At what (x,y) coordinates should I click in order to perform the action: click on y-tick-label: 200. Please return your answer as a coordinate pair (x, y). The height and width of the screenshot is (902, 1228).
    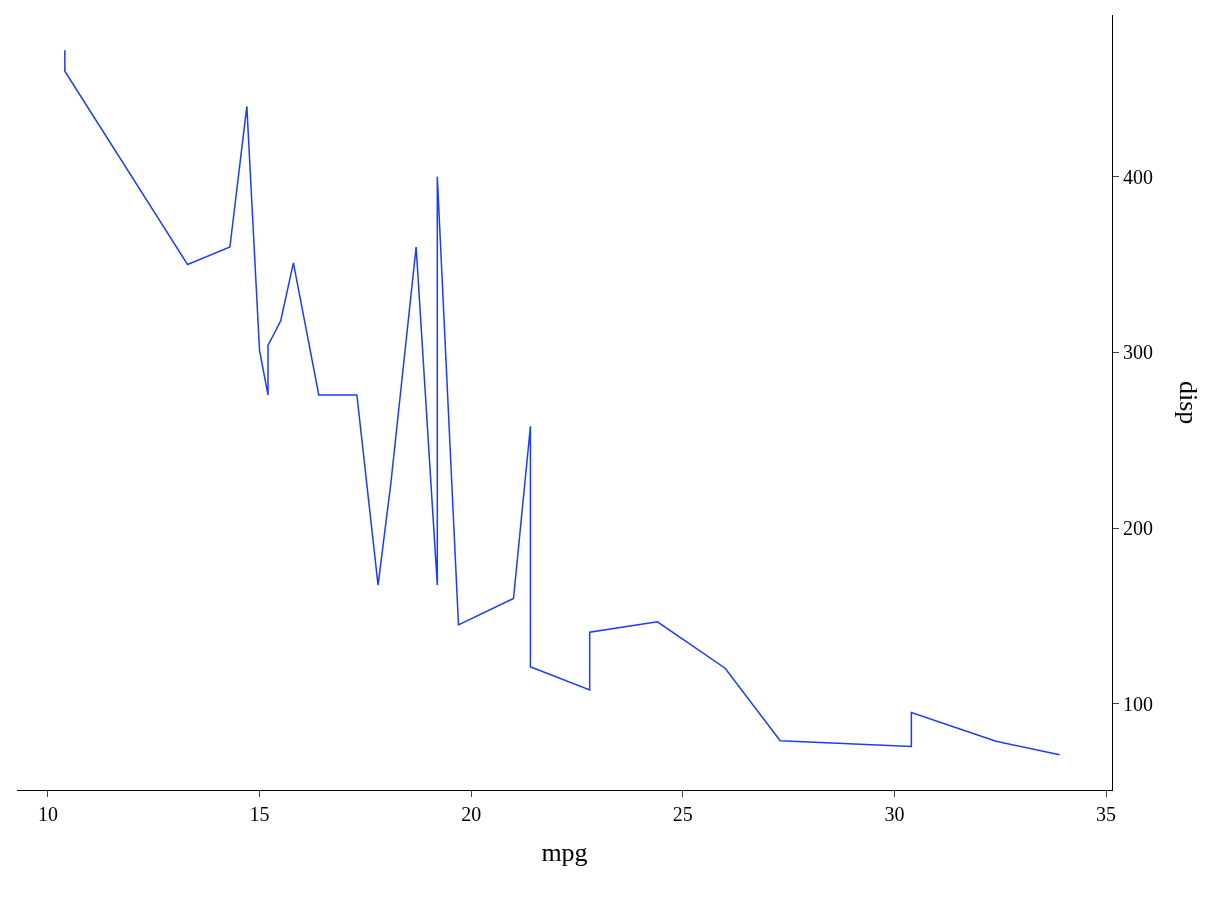
    Looking at the image, I should click on (1138, 528).